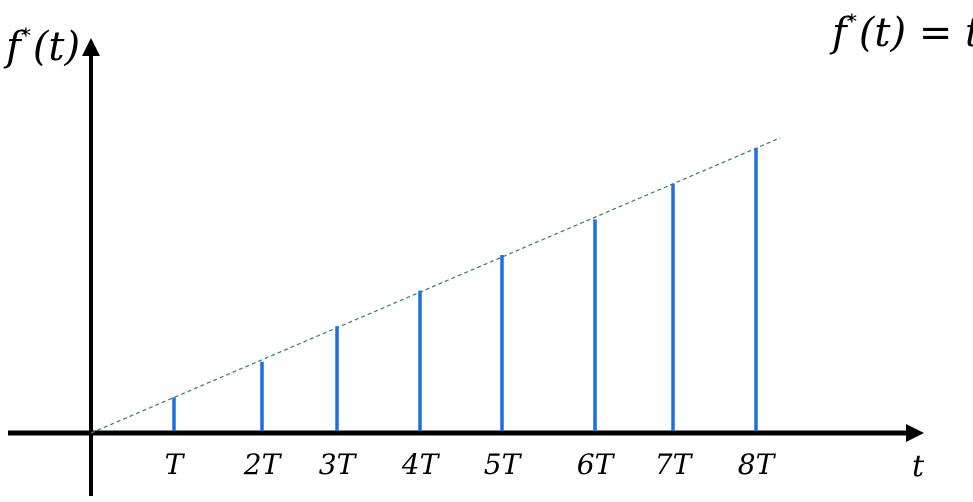  What do you see at coordinates (421, 464) in the screenshot?
I see `tick-label-4T: 4T` at bounding box center [421, 464].